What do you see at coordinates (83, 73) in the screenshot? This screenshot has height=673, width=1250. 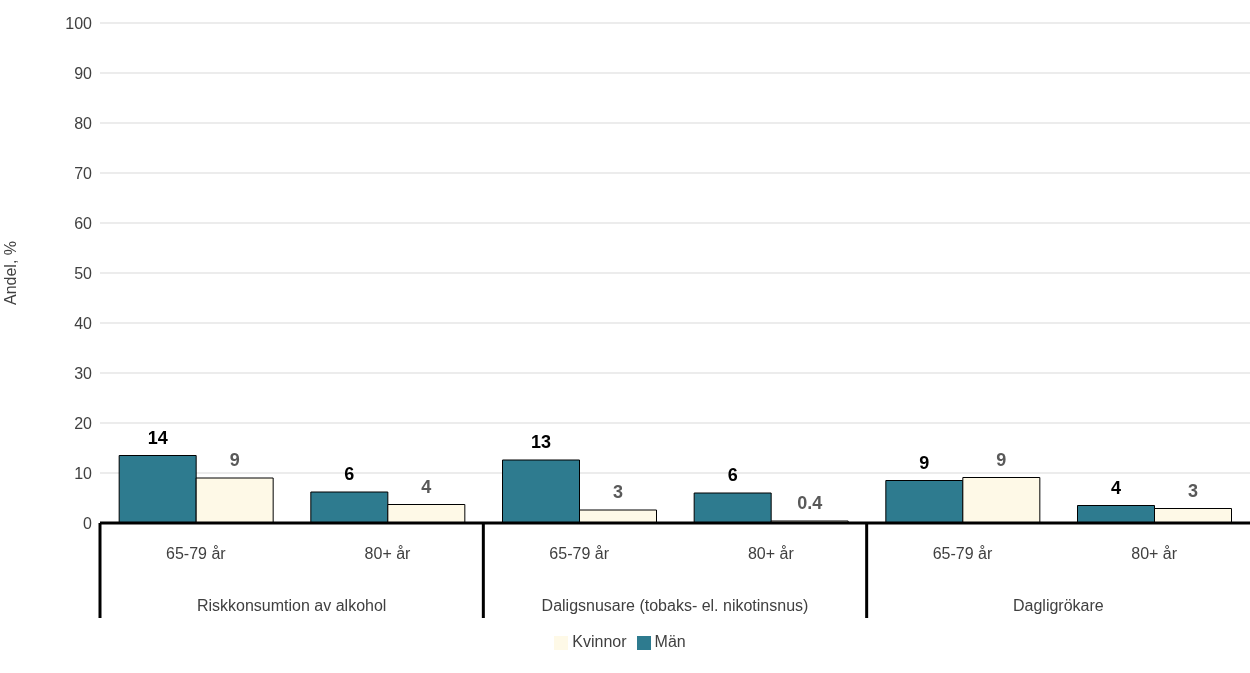 I see `y-tick-label: 90` at bounding box center [83, 73].